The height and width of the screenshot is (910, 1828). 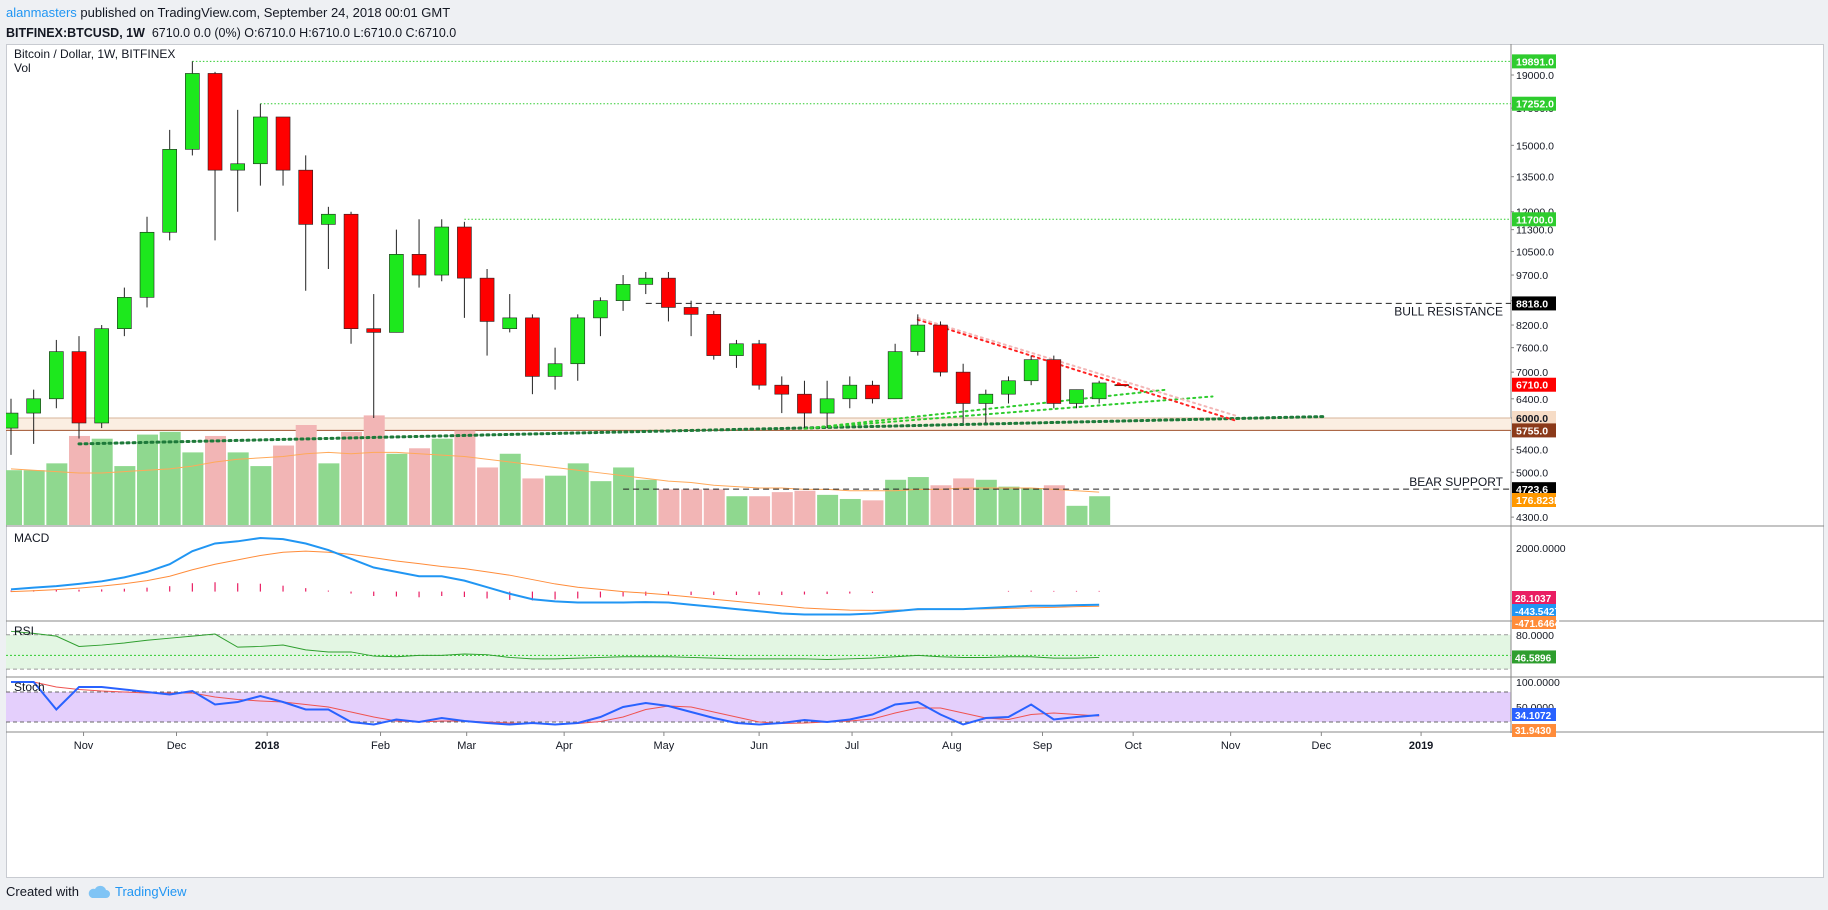 What do you see at coordinates (1532, 386) in the screenshot?
I see `last-price-label: 6710.0` at bounding box center [1532, 386].